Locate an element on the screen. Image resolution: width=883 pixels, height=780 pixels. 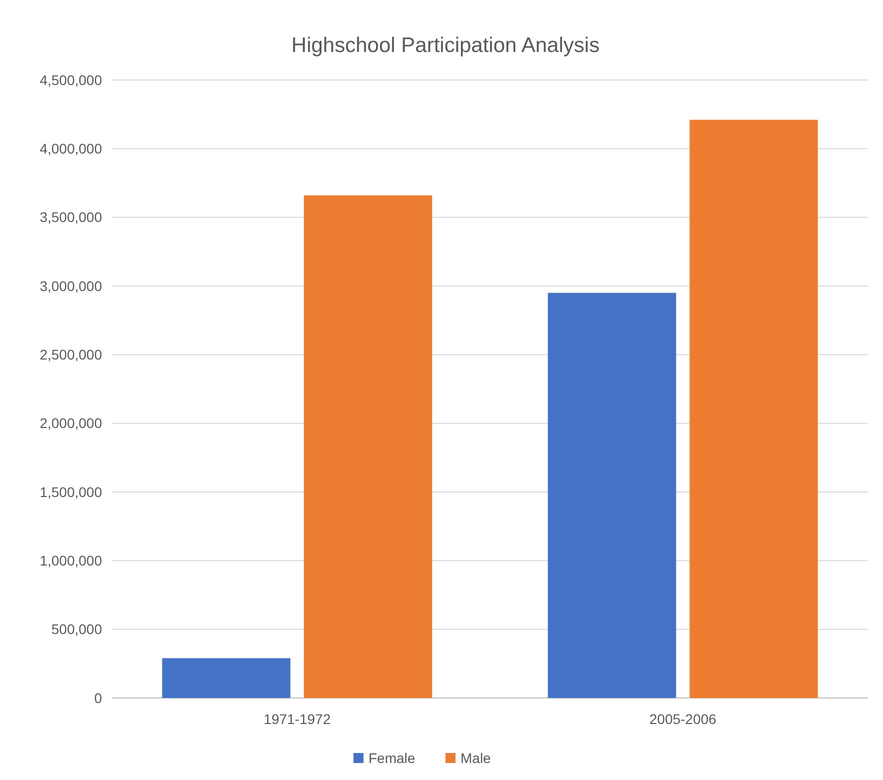
y-tick-label: 2,500,000 is located at coordinates (71, 354).